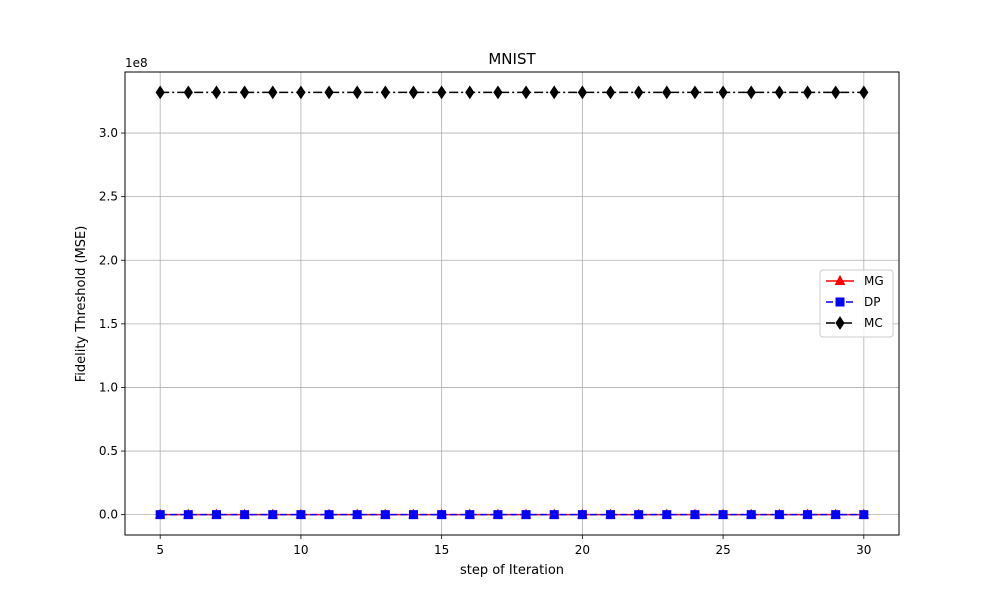 Image resolution: width=1000 pixels, height=600 pixels. Describe the element at coordinates (854, 323) in the screenshot. I see `legend-entry-mc: MC` at that location.